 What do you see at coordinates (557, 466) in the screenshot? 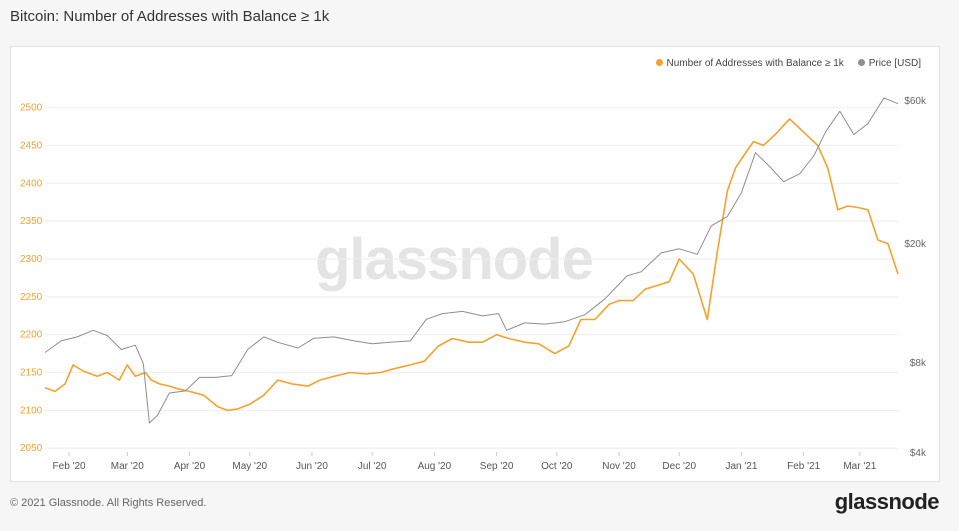
I see `x-tick-label: Oct '20` at bounding box center [557, 466].